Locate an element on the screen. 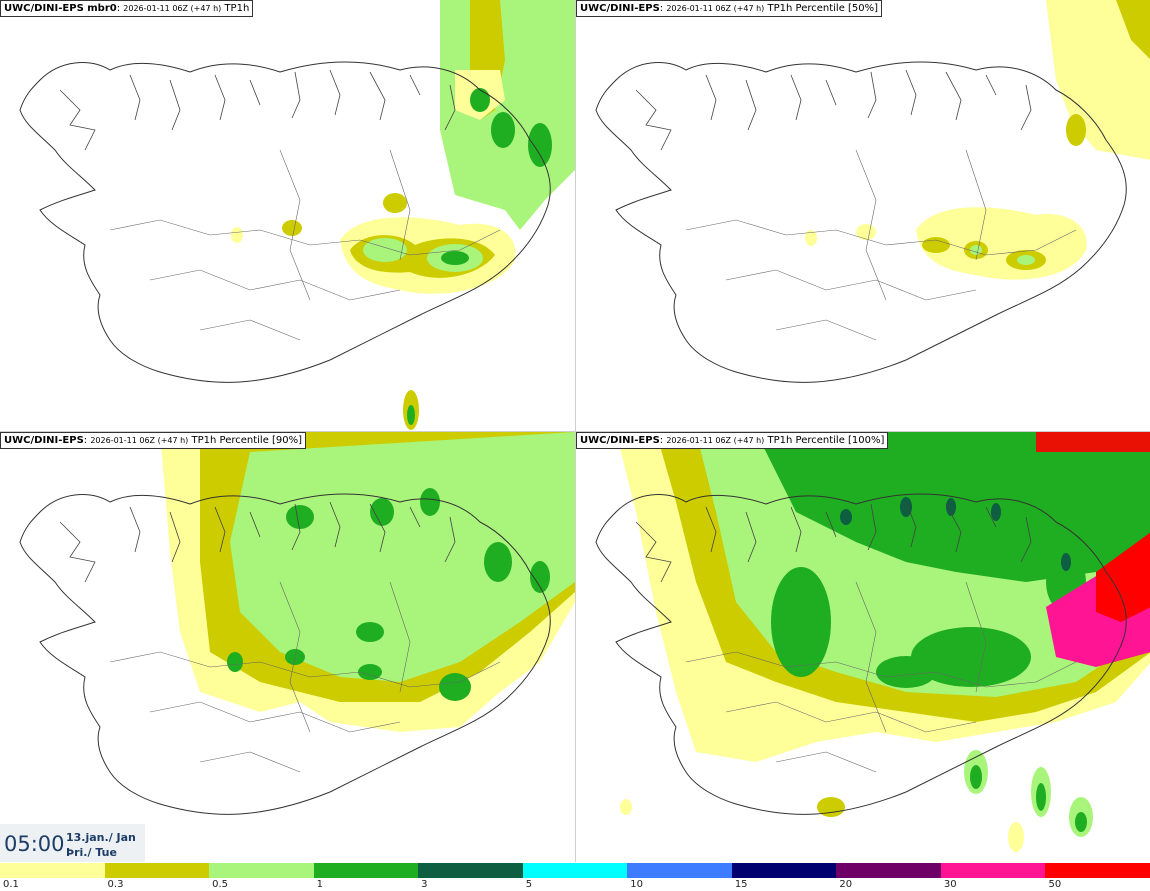 The width and height of the screenshot is (1150, 891). field-name: TP1h Percentile [50%] is located at coordinates (823, 8).